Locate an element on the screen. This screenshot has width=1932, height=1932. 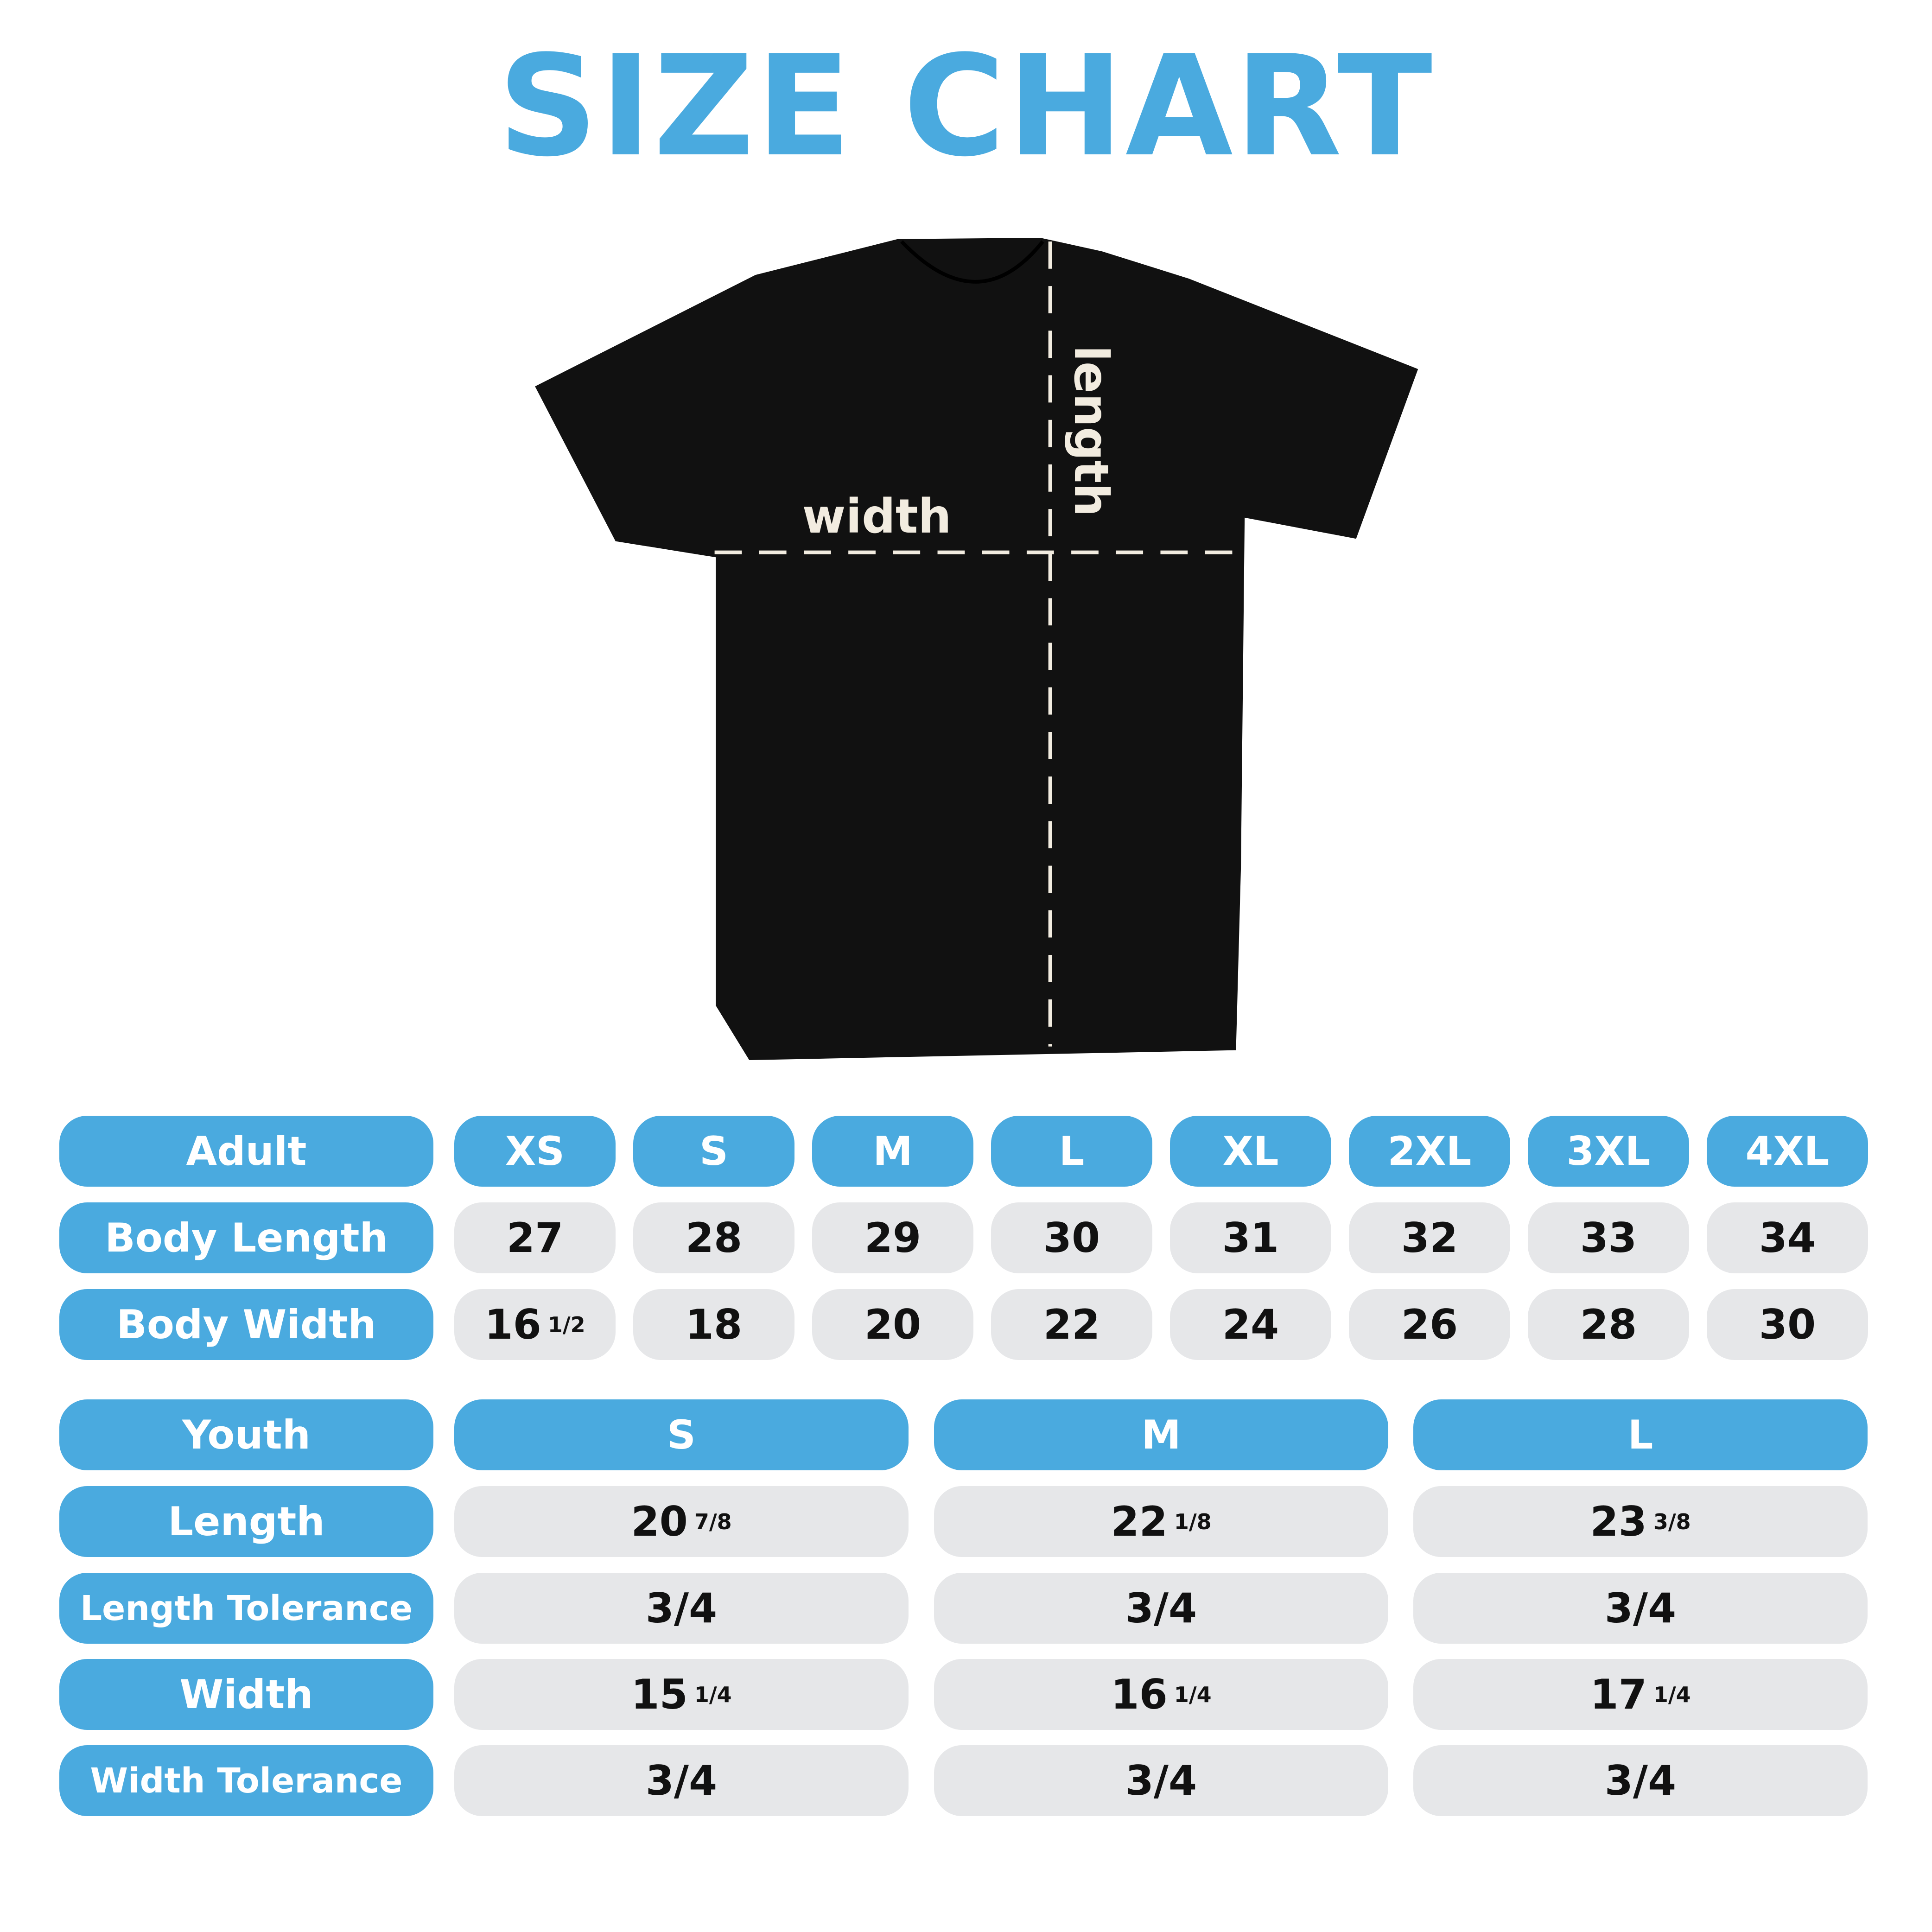
value-whole: 27 is located at coordinates (535, 1238).